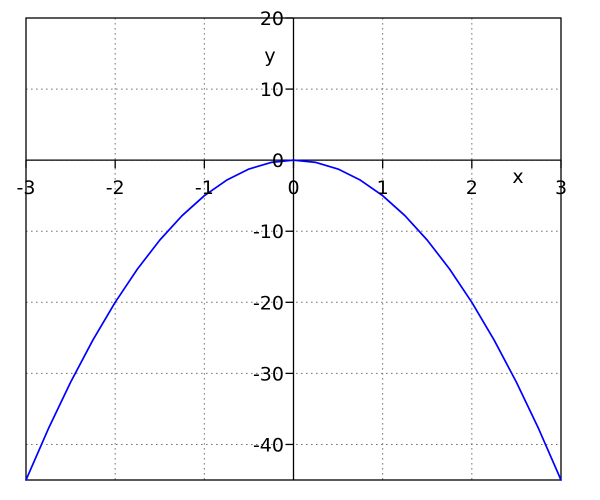 This screenshot has width=600, height=500. Describe the element at coordinates (115, 188) in the screenshot. I see `x-tick-label: -2` at that location.